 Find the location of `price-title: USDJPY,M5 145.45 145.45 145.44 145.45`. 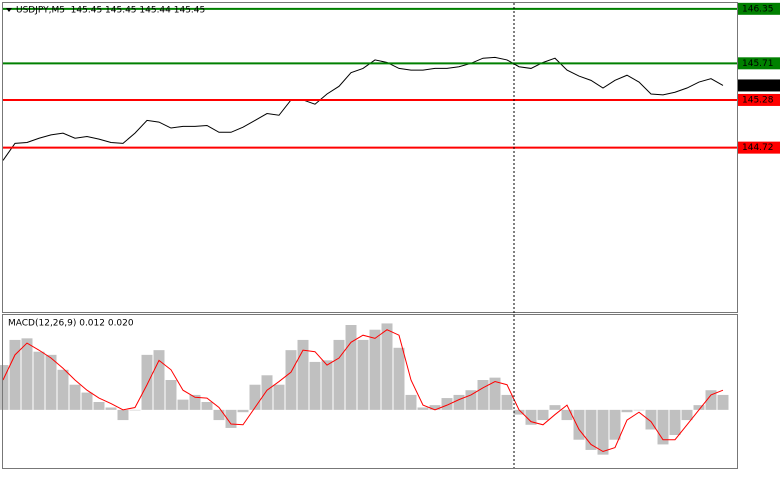

price-title: USDJPY,M5 145.45 145.45 145.44 145.45 is located at coordinates (110, 11).